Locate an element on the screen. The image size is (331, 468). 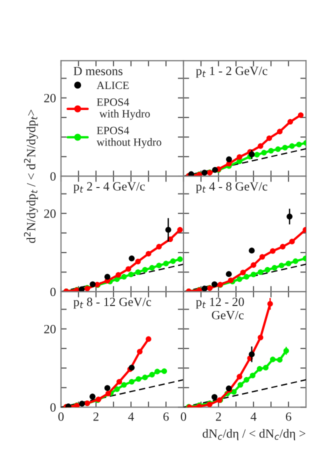
chart-title: p$_{t}$ 8 - 12 GeV/c is located at coordinates (112, 303).